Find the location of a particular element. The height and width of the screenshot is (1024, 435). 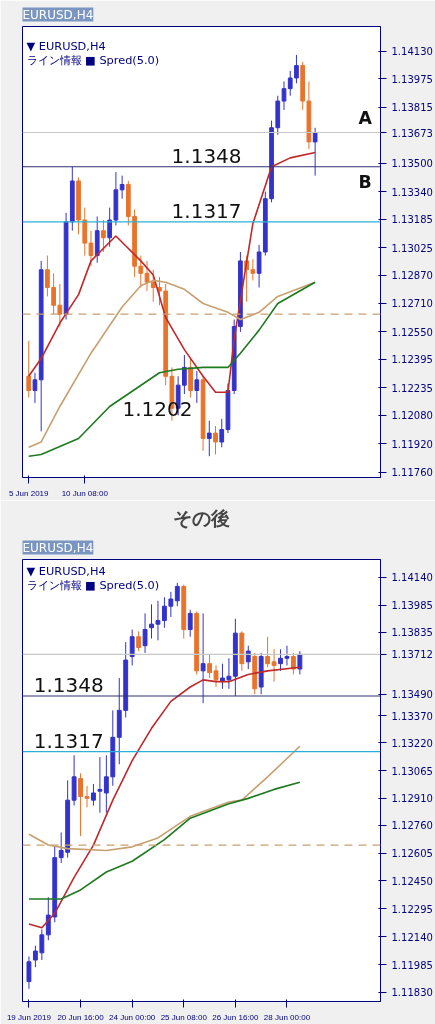

y-tick-label: 1.12550 is located at coordinates (412, 332).